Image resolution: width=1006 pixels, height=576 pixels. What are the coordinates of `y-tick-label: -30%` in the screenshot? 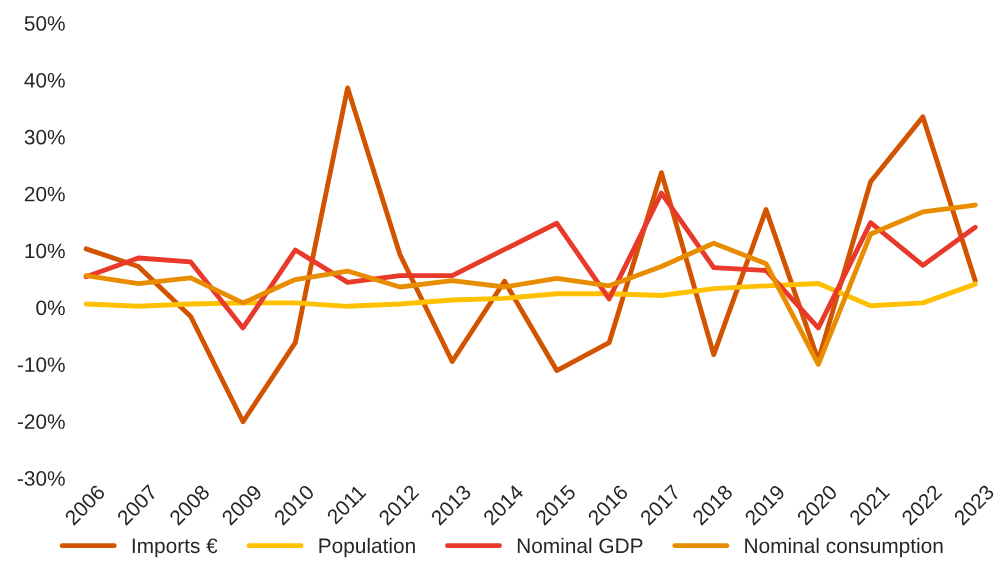 It's located at (41, 478).